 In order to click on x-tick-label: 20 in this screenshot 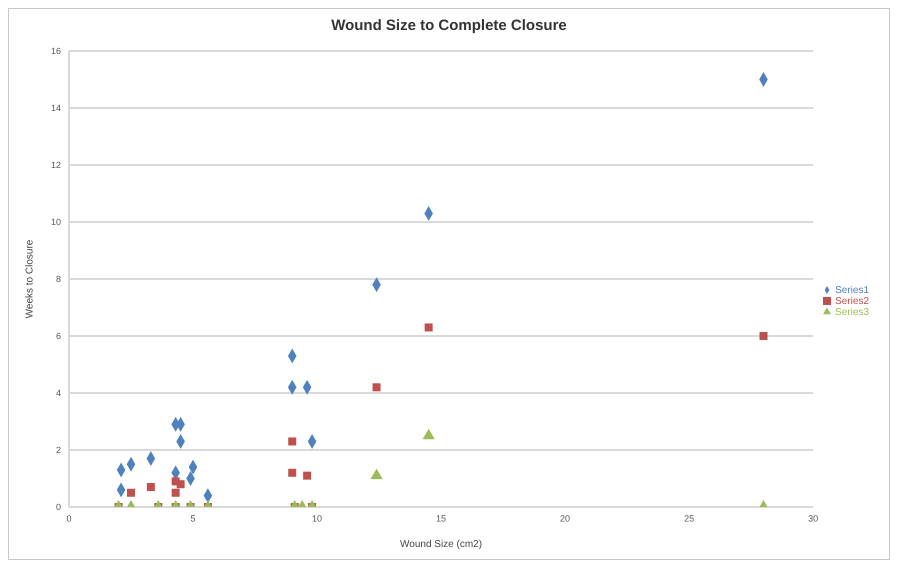, I will do `click(565, 518)`.